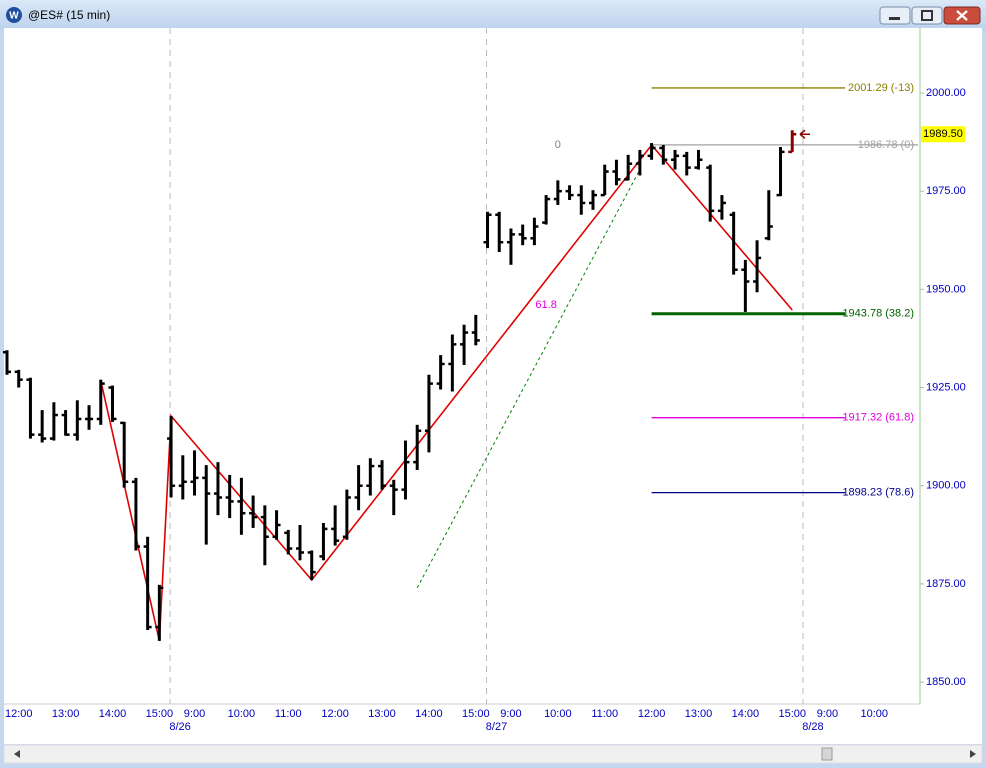 Image resolution: width=986 pixels, height=768 pixels. What do you see at coordinates (812, 727) in the screenshot?
I see `day-label: 8/28` at bounding box center [812, 727].